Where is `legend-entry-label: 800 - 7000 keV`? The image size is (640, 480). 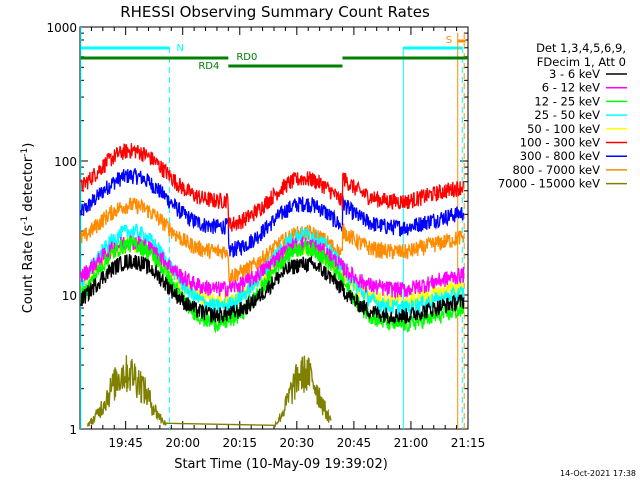
legend-entry-label: 800 - 7000 keV is located at coordinates (556, 170).